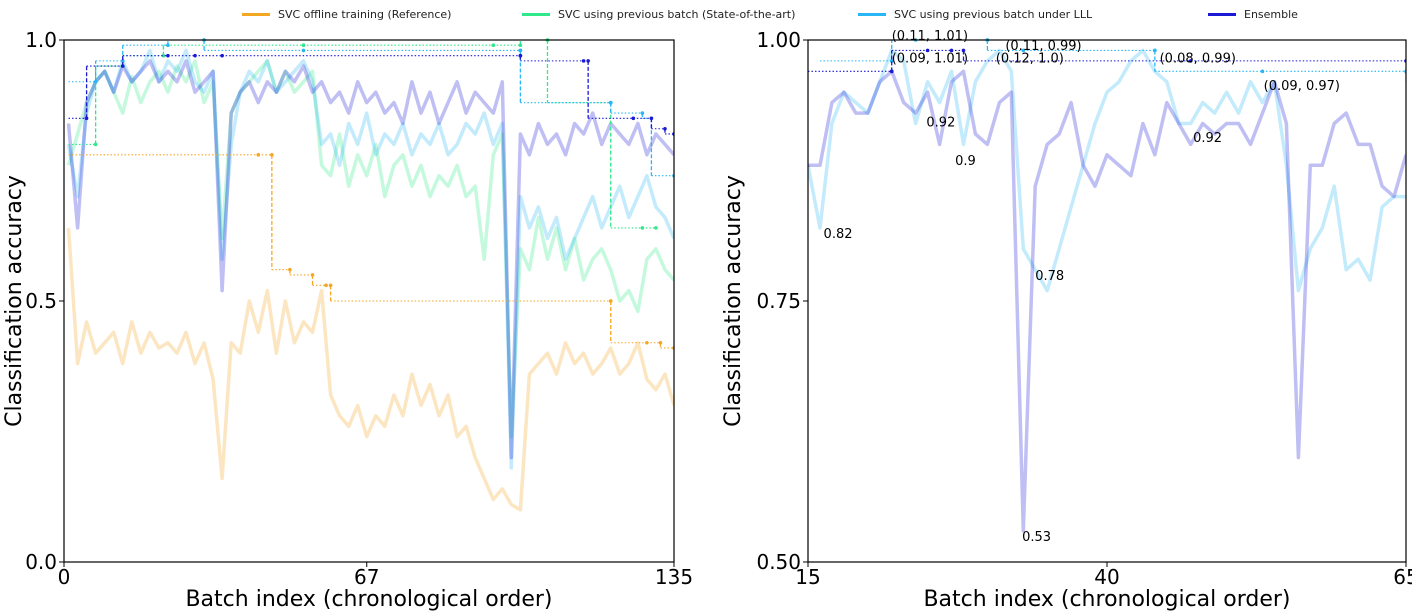 This screenshot has width=1412, height=613. What do you see at coordinates (41, 301) in the screenshot?
I see `y-tick-label: 0.5` at bounding box center [41, 301].